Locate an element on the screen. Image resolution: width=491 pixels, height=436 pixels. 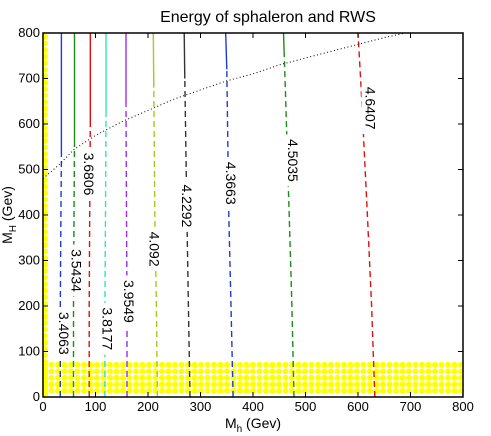
contour-4.2292: 4.2292 is located at coordinates (186, 215).